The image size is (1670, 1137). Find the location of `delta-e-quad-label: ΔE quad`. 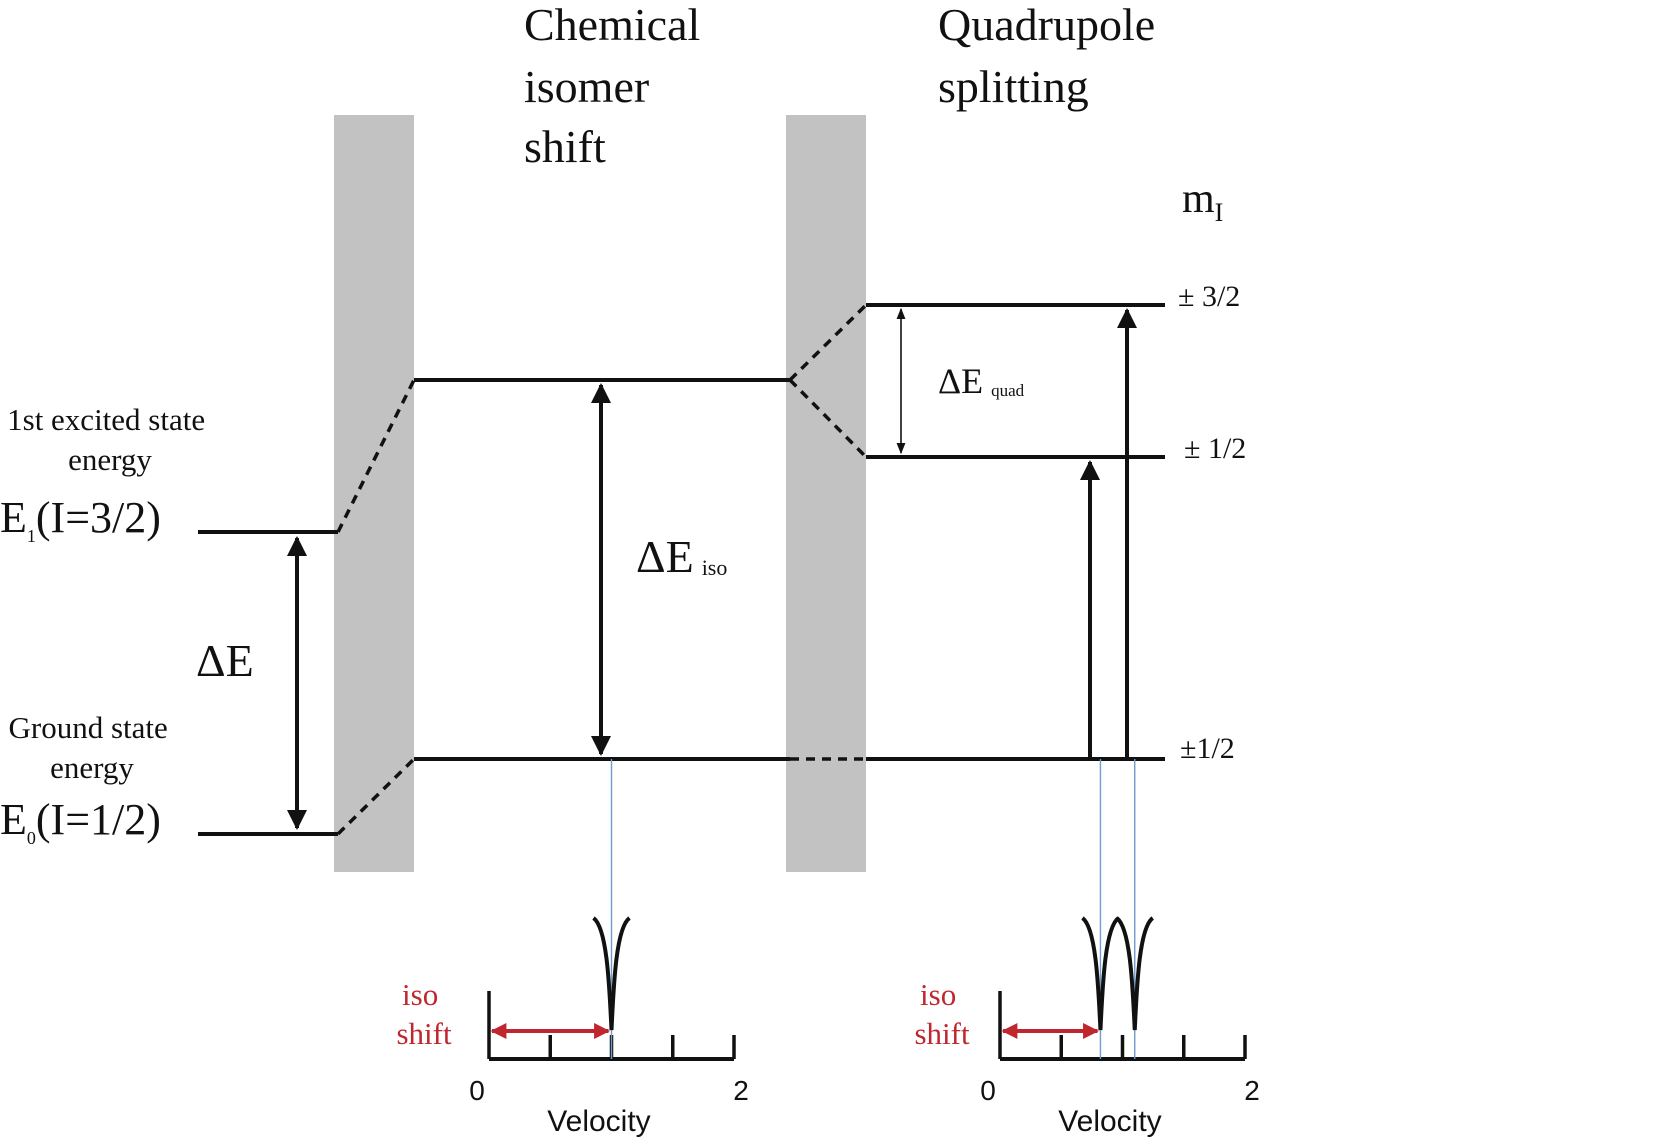

delta-e-quad-label: ΔE quad is located at coordinates (981, 381).